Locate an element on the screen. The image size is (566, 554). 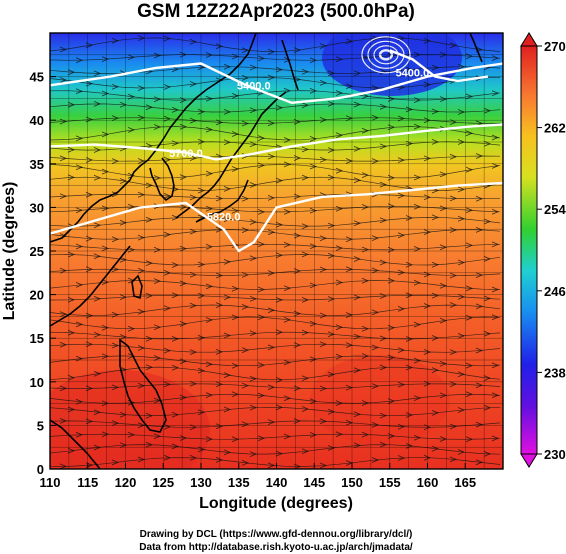
colorbar: 230 238 246 254 262 270 is located at coordinates (543, 250).